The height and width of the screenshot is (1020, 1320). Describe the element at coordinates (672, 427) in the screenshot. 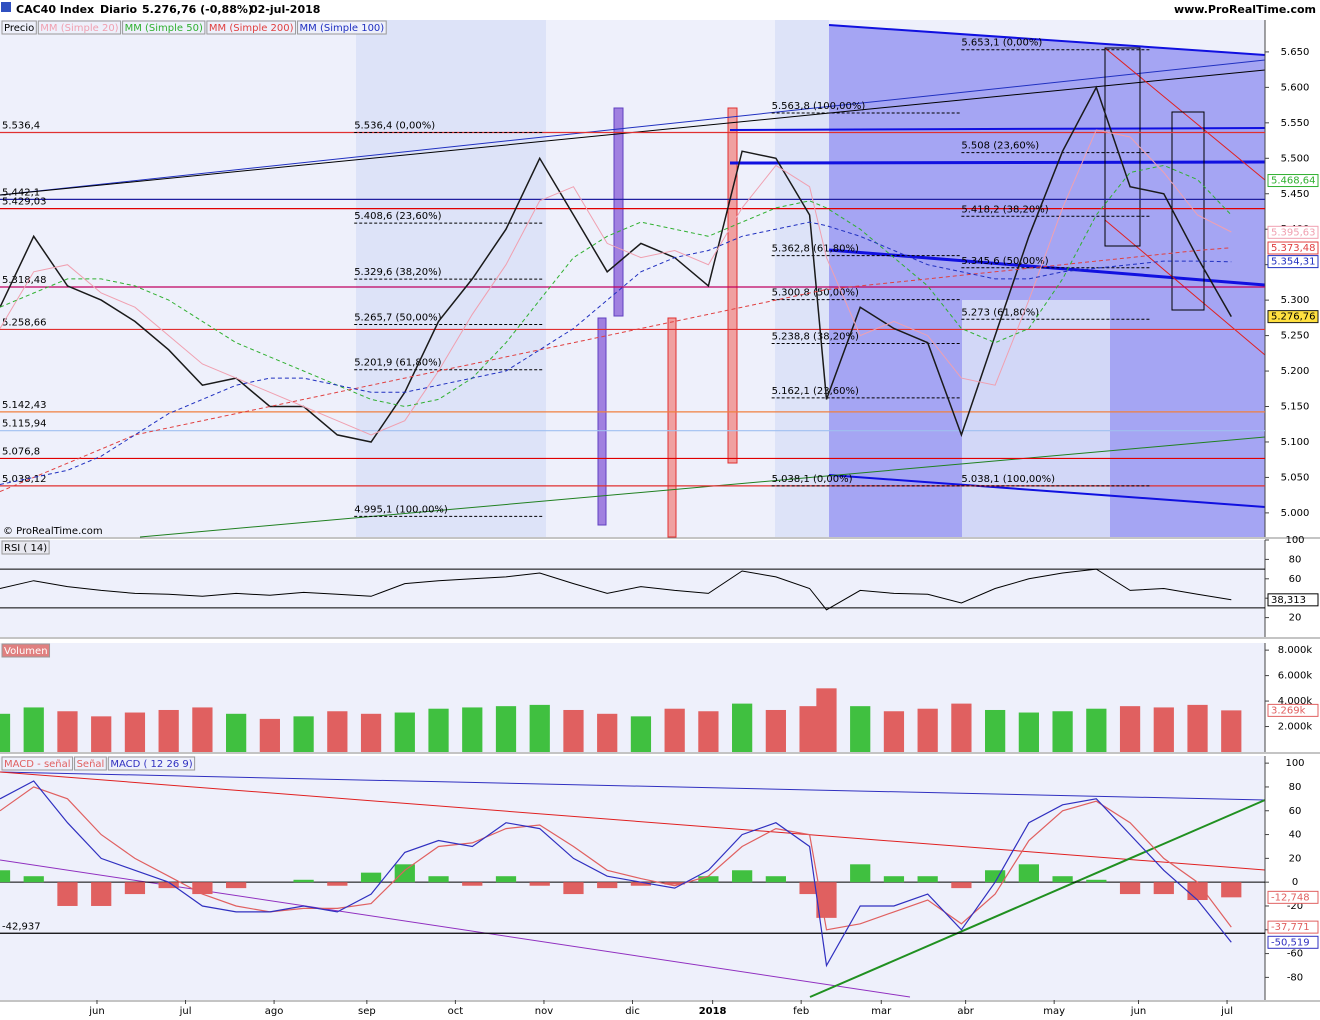

I see `marker-bar` at that location.